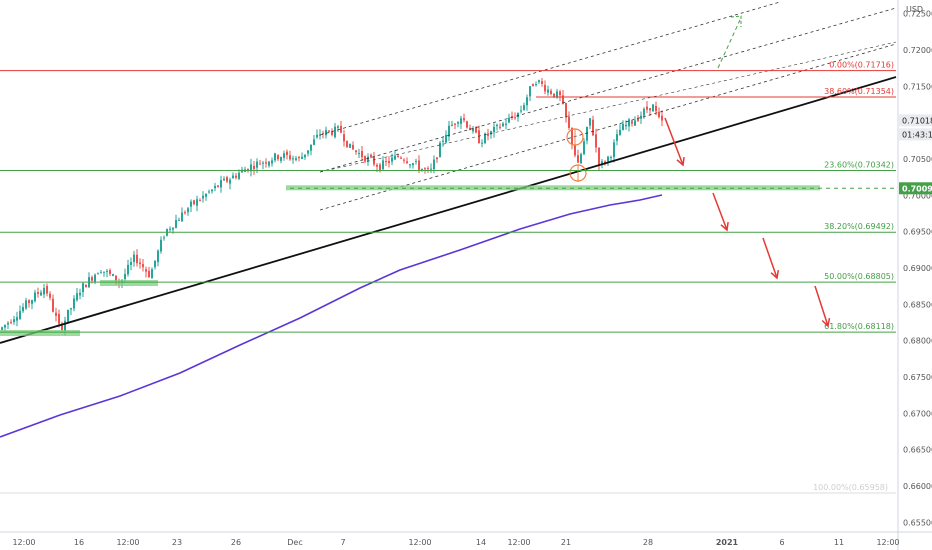  Describe the element at coordinates (342, 542) in the screenshot. I see `time-tick-label: 7` at that location.